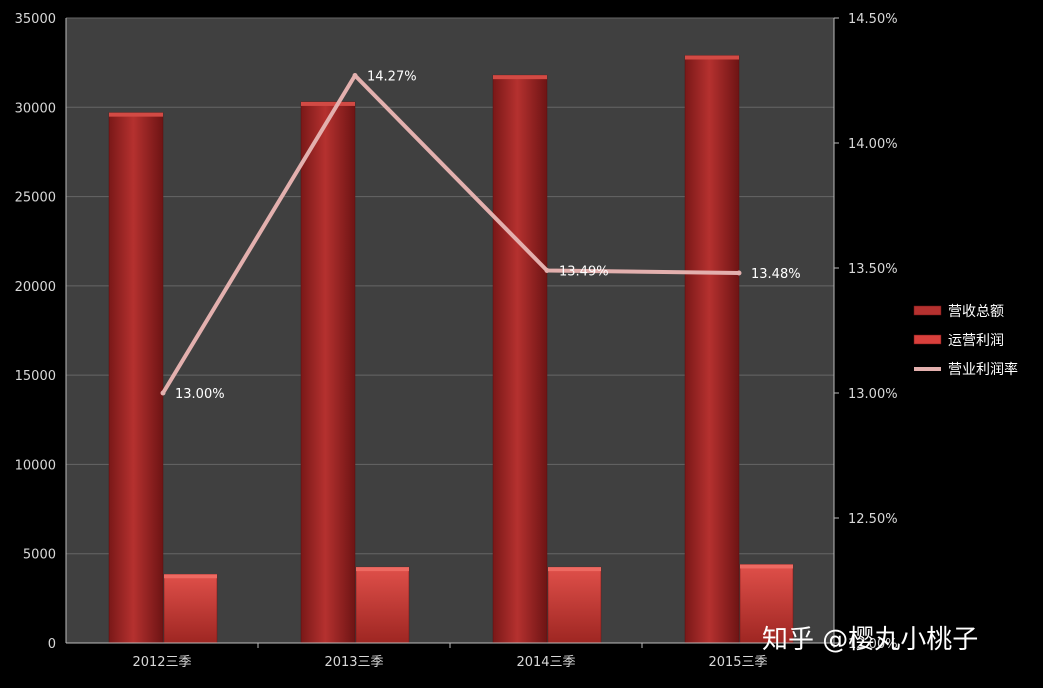  What do you see at coordinates (737, 662) in the screenshot?
I see `x-tick-label: 2015三季` at bounding box center [737, 662].